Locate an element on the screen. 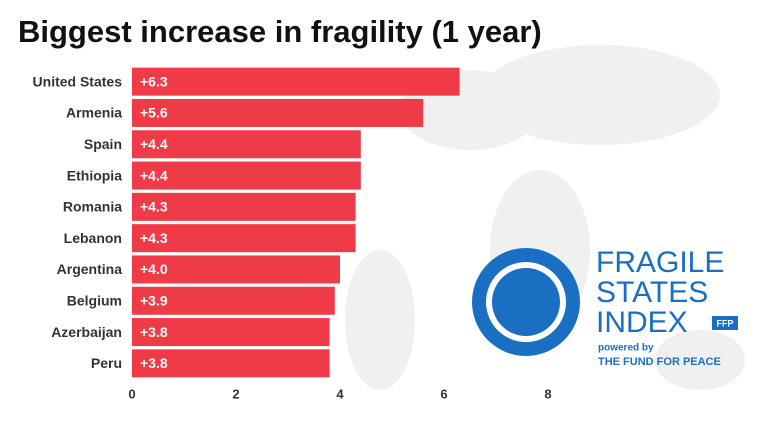 The height and width of the screenshot is (432, 768). y-tick-label: Spain is located at coordinates (103, 144).